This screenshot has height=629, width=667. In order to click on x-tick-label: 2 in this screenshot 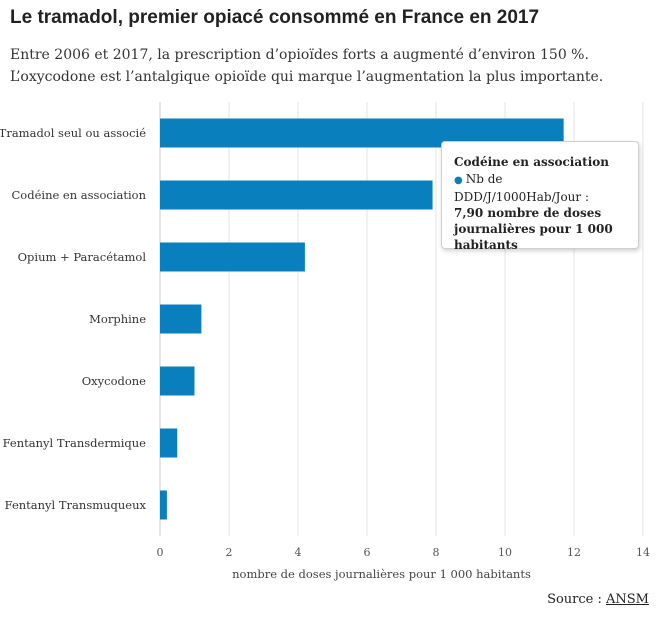, I will do `click(229, 552)`.